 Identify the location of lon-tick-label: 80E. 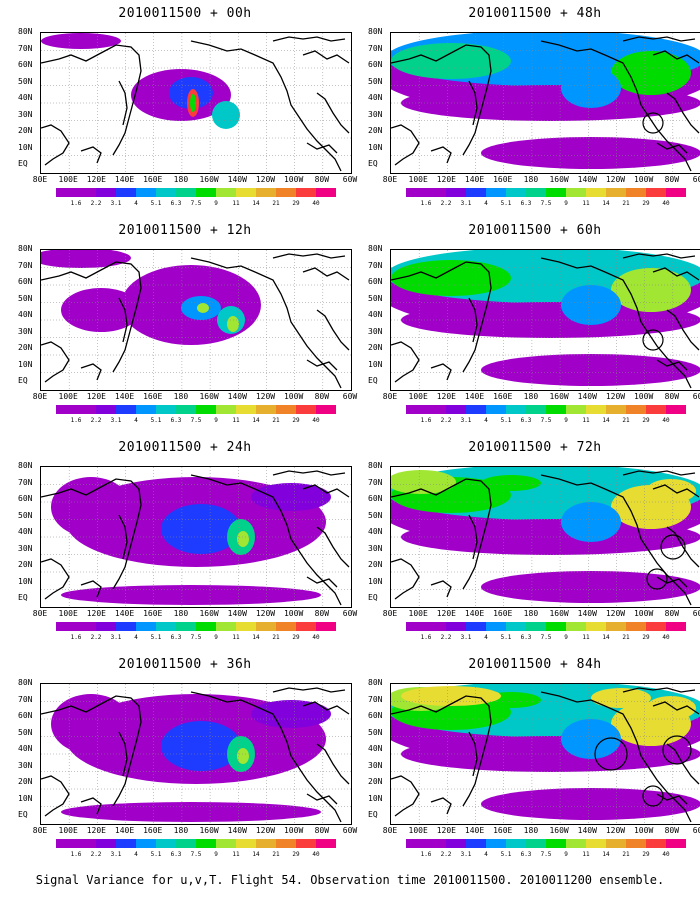
(390, 613).